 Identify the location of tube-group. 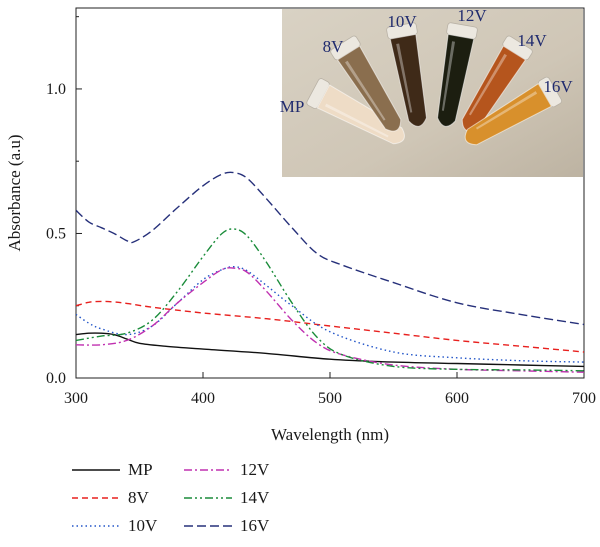
(434, 84).